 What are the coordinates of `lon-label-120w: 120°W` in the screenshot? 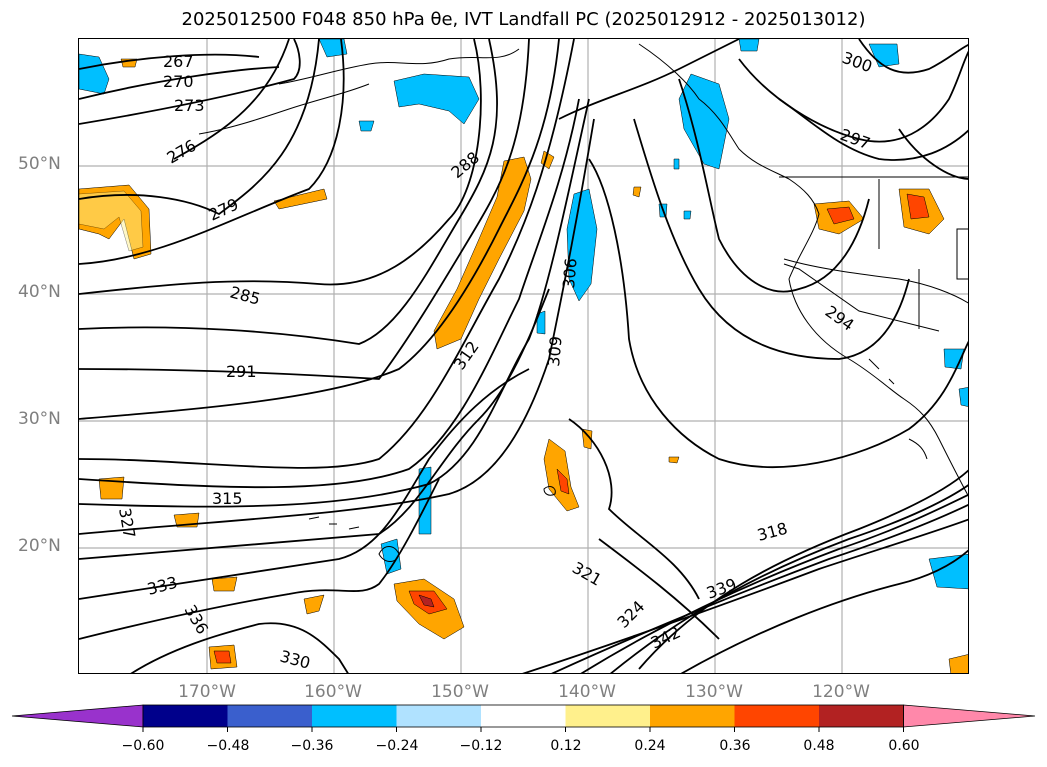 It's located at (841, 692).